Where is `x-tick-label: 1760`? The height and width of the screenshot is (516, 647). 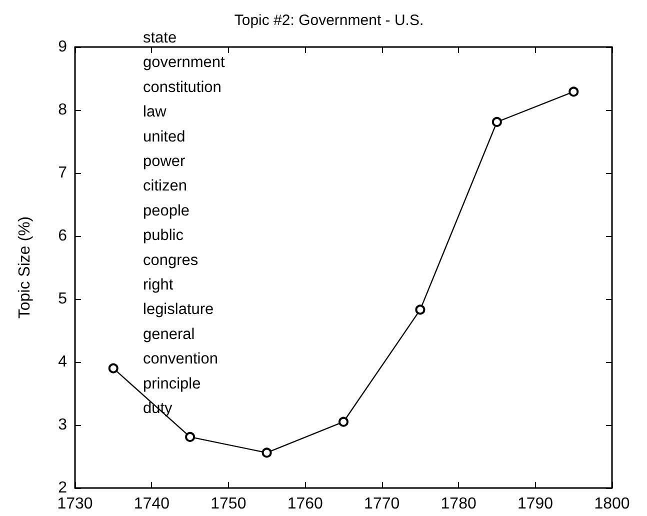 x-tick-label: 1760 is located at coordinates (305, 504).